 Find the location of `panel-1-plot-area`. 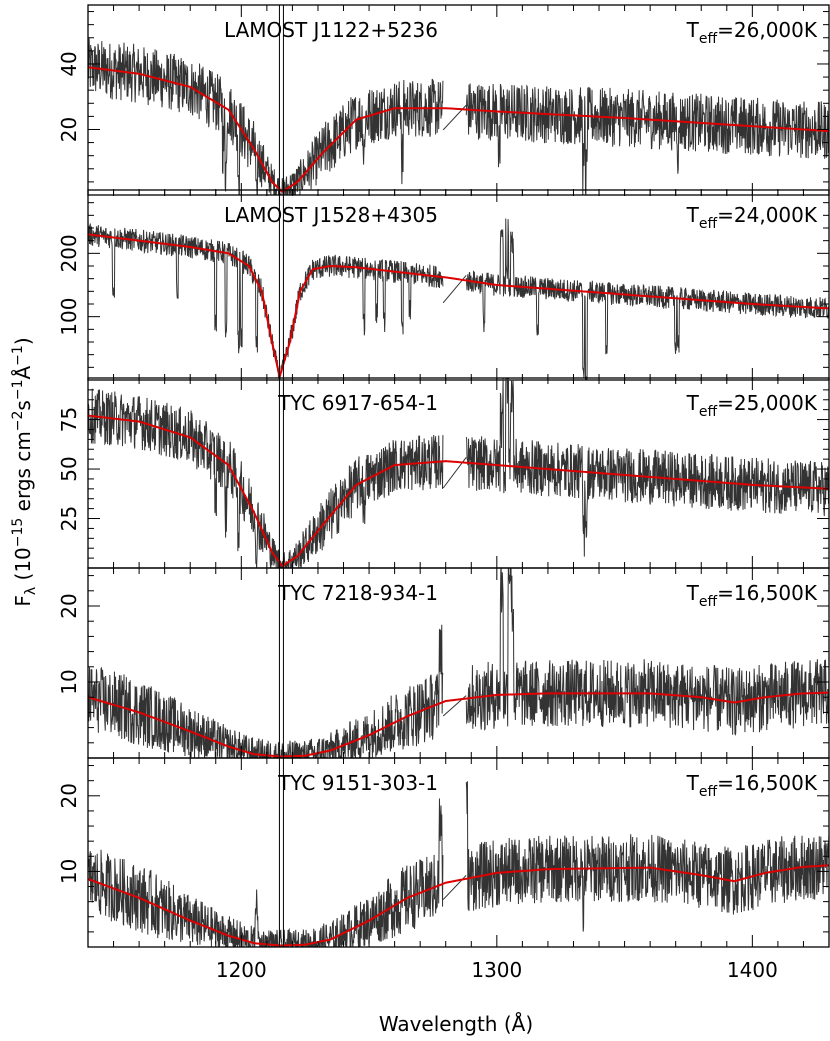

panel-1-plot-area is located at coordinates (458, 116).